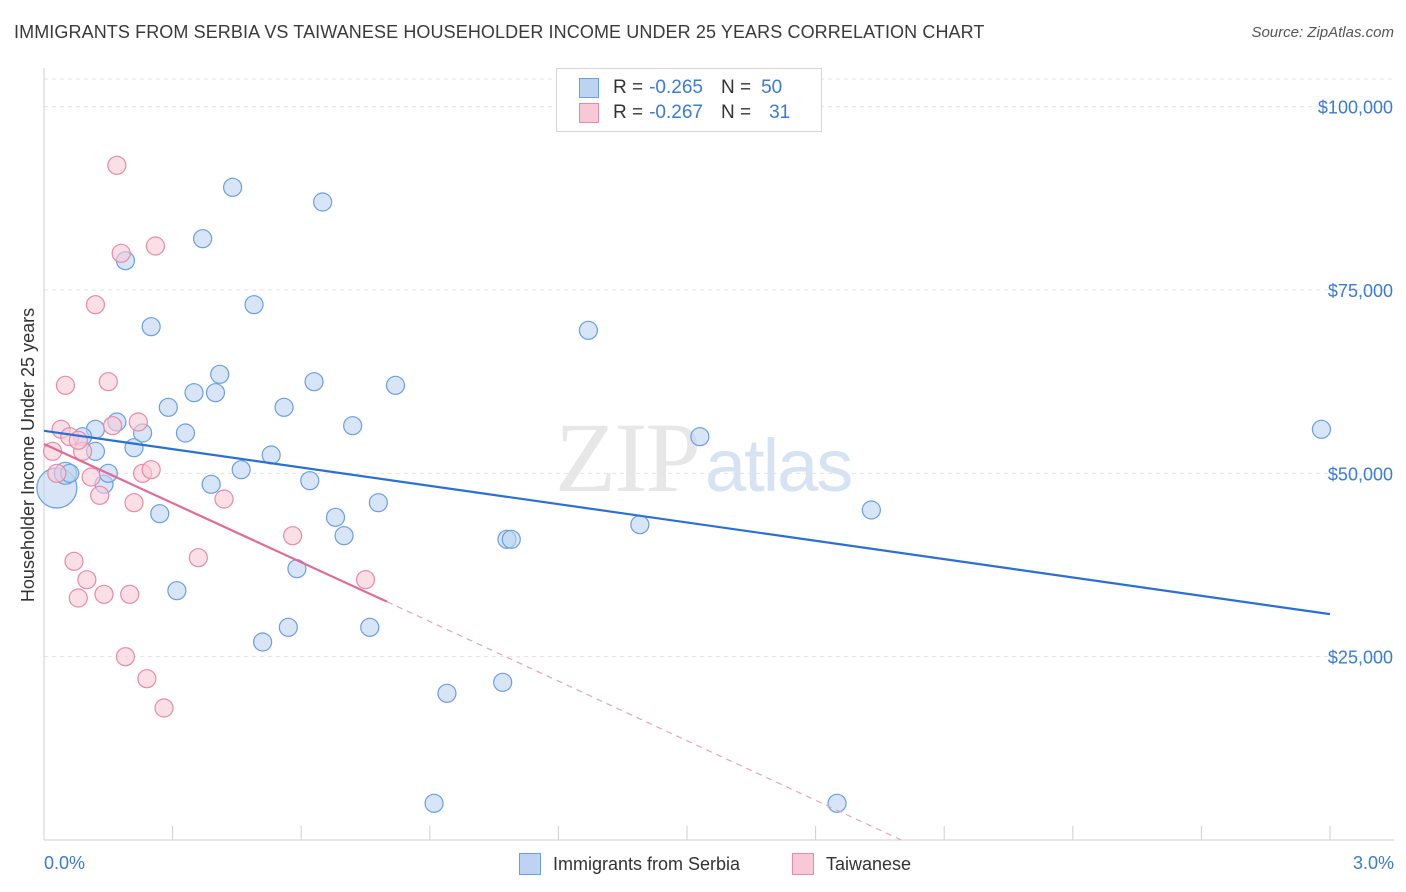 This screenshot has width=1406, height=892. What do you see at coordinates (628, 457) in the screenshot?
I see `watermark-zip: ZIP` at bounding box center [628, 457].